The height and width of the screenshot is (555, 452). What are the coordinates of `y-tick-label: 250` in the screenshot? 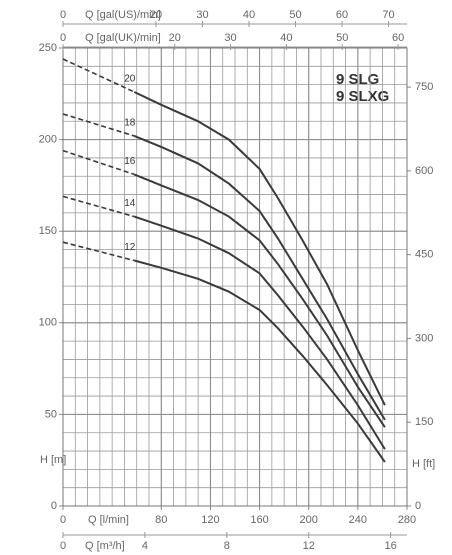 It's located at (48, 48).